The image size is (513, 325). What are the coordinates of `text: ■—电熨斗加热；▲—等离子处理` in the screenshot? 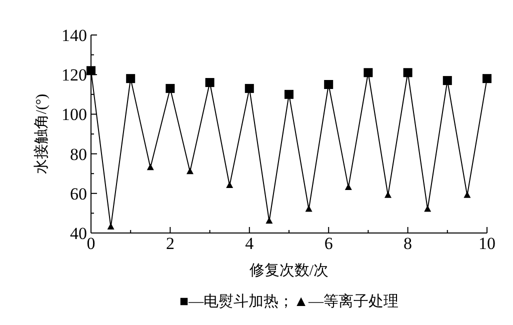 It's located at (289, 301).